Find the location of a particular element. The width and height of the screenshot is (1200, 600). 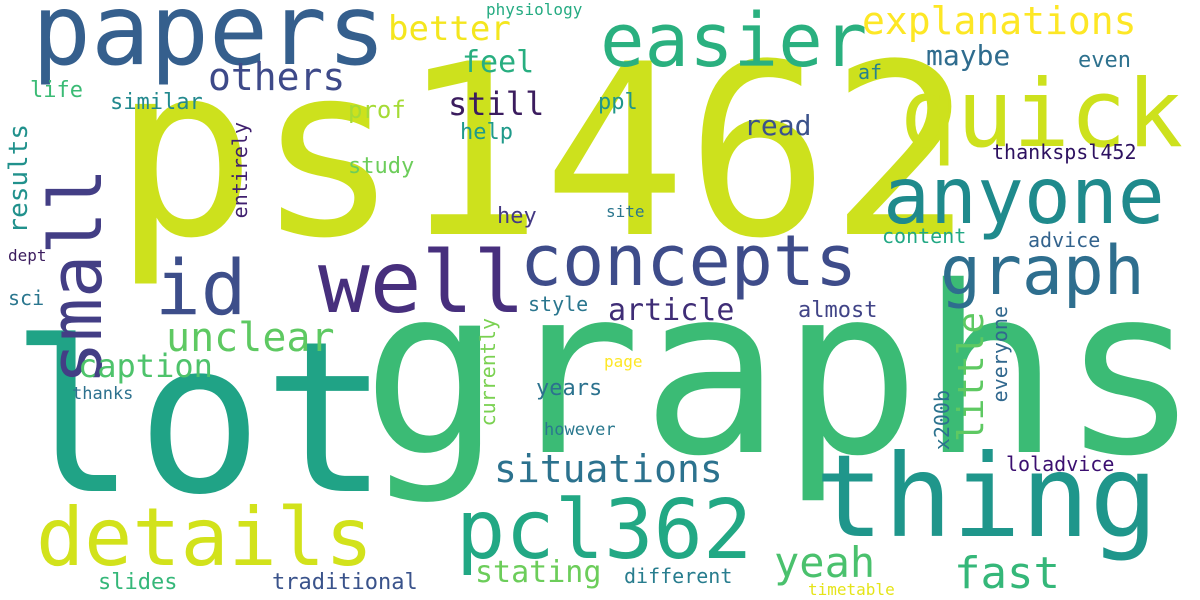

word-site: site is located at coordinates (625, 211).